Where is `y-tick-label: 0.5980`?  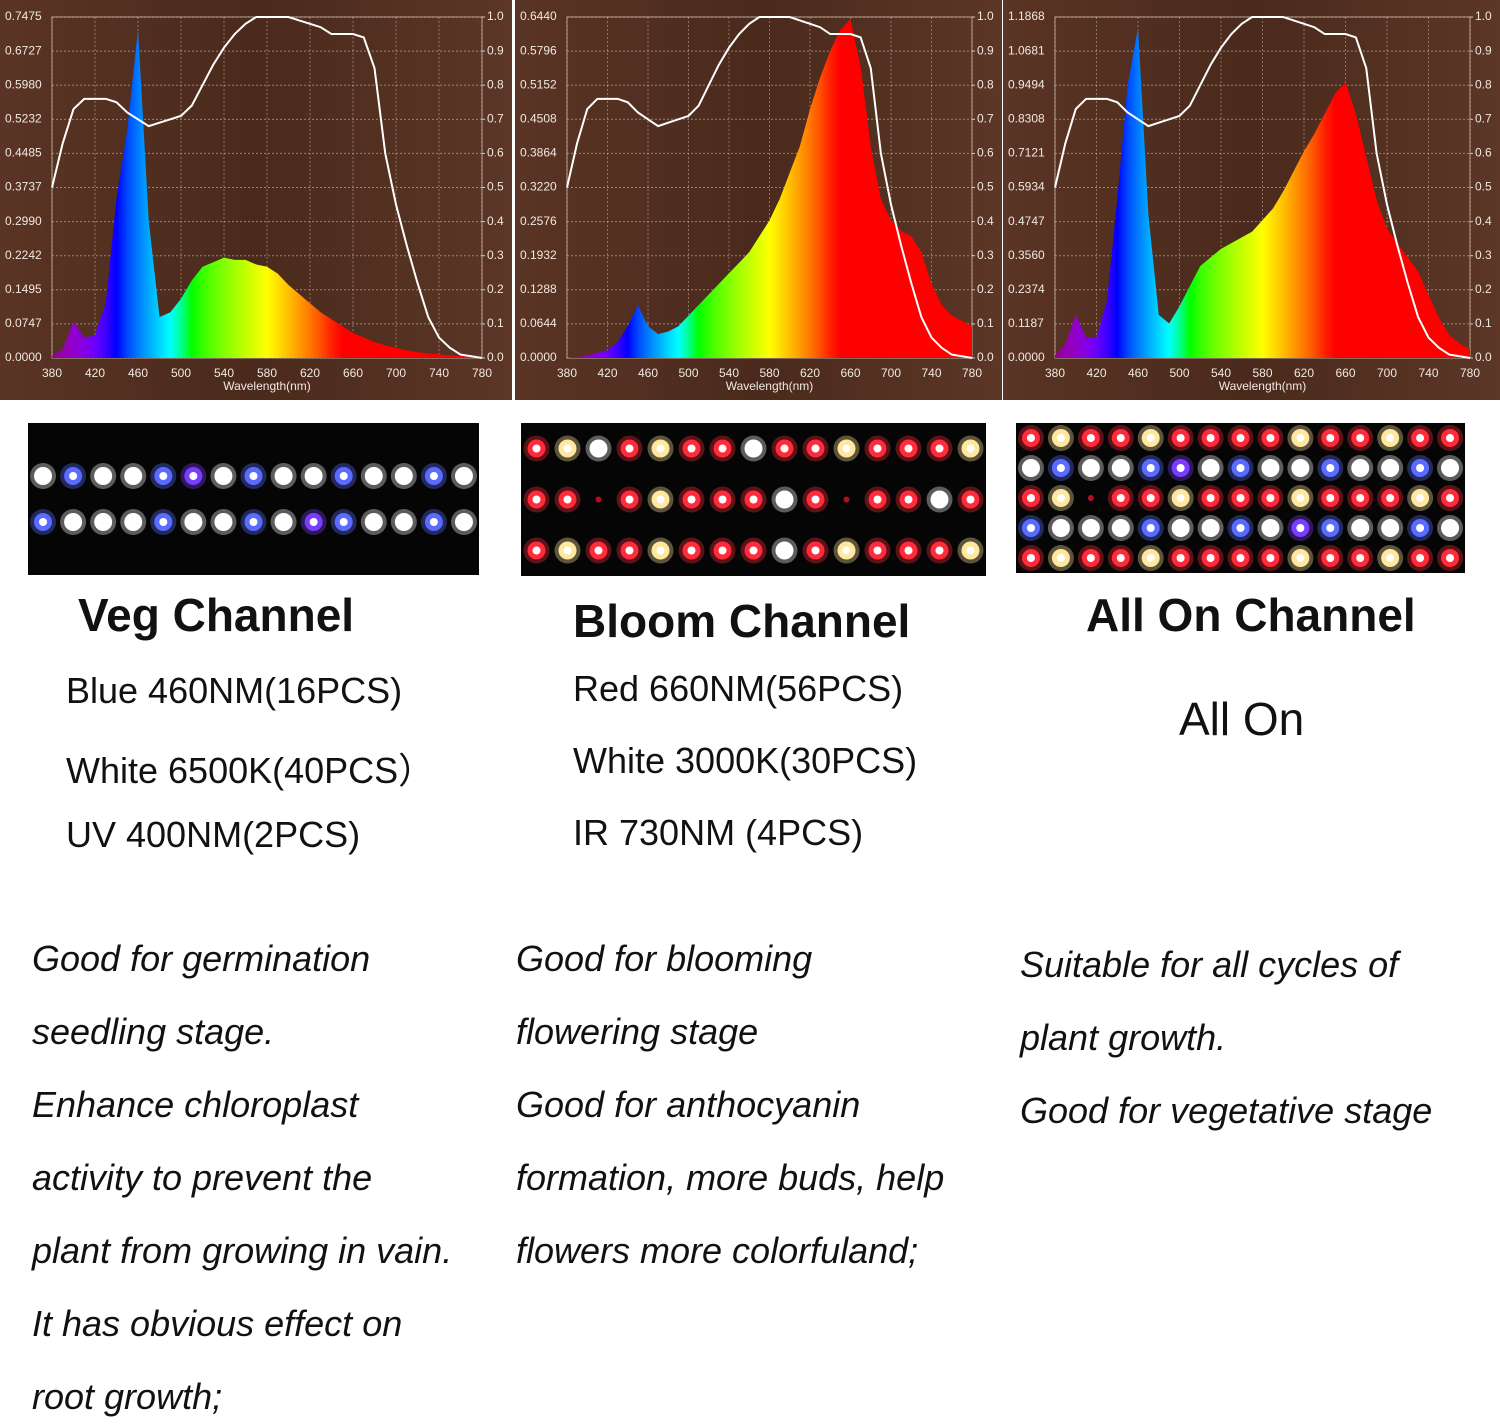
y-tick-label: 0.5980 is located at coordinates (23, 84).